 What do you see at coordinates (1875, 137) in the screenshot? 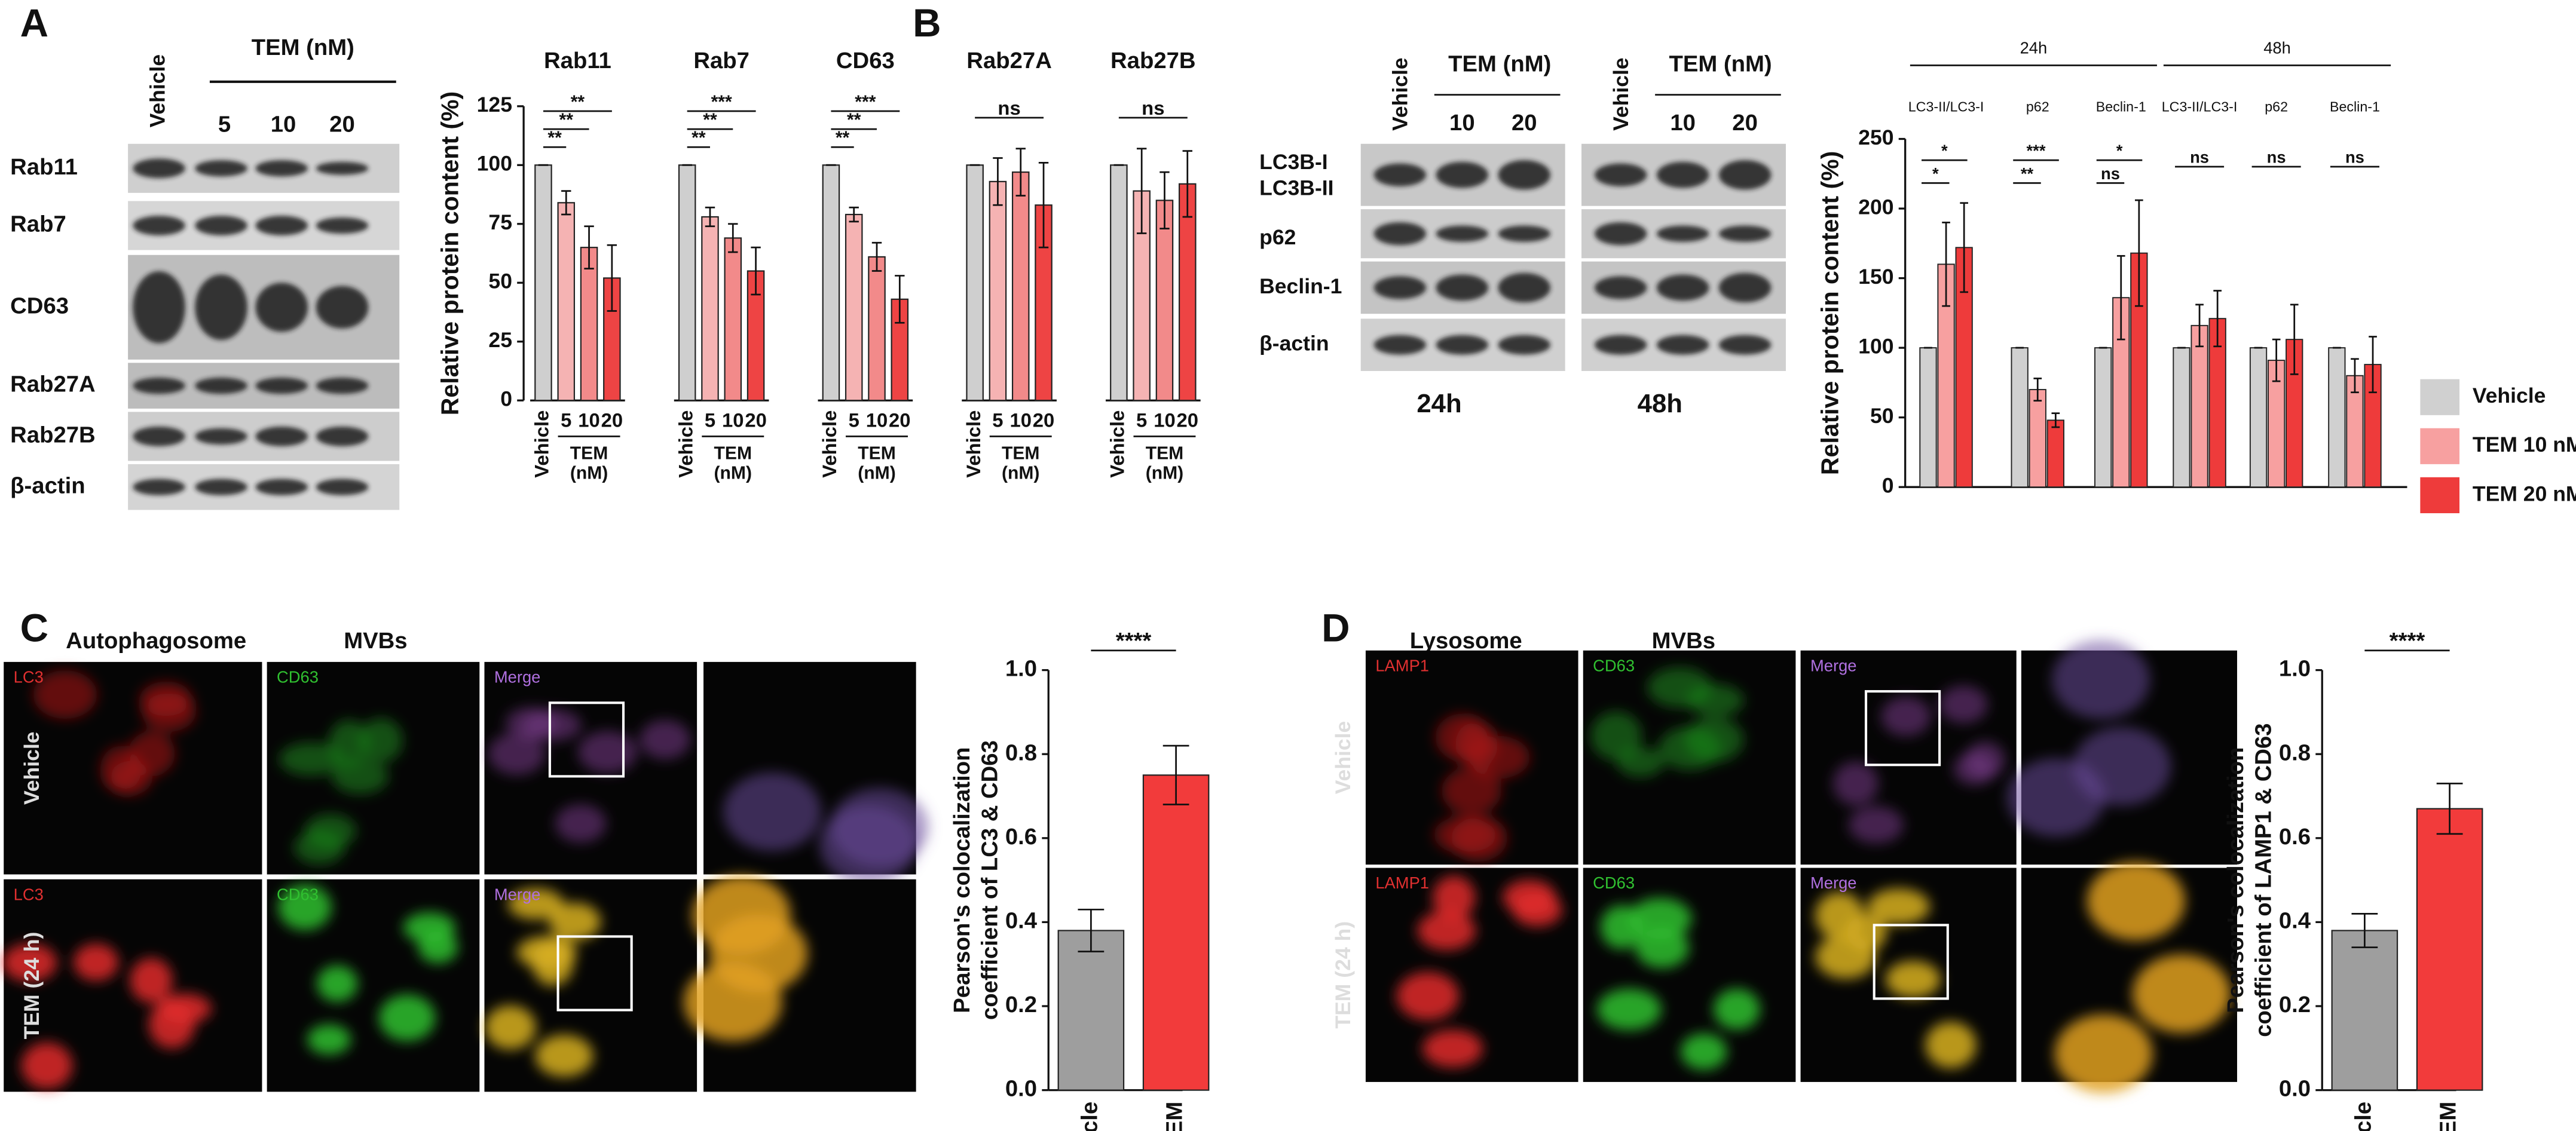
I see `y-tick-label: 250` at bounding box center [1875, 137].